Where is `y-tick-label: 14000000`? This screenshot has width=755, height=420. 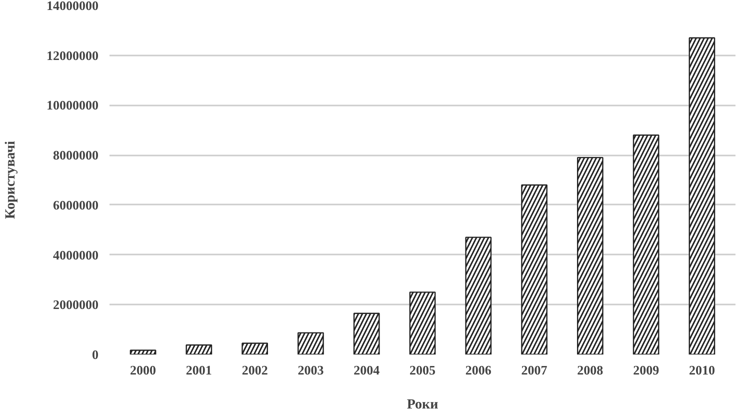 y-tick-label: 14000000 is located at coordinates (72, 6).